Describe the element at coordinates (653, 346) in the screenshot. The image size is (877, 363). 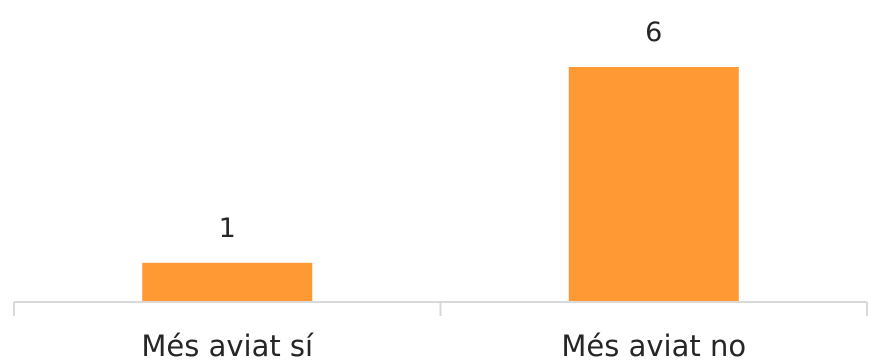
I see `category-label: Més aviat no` at that location.